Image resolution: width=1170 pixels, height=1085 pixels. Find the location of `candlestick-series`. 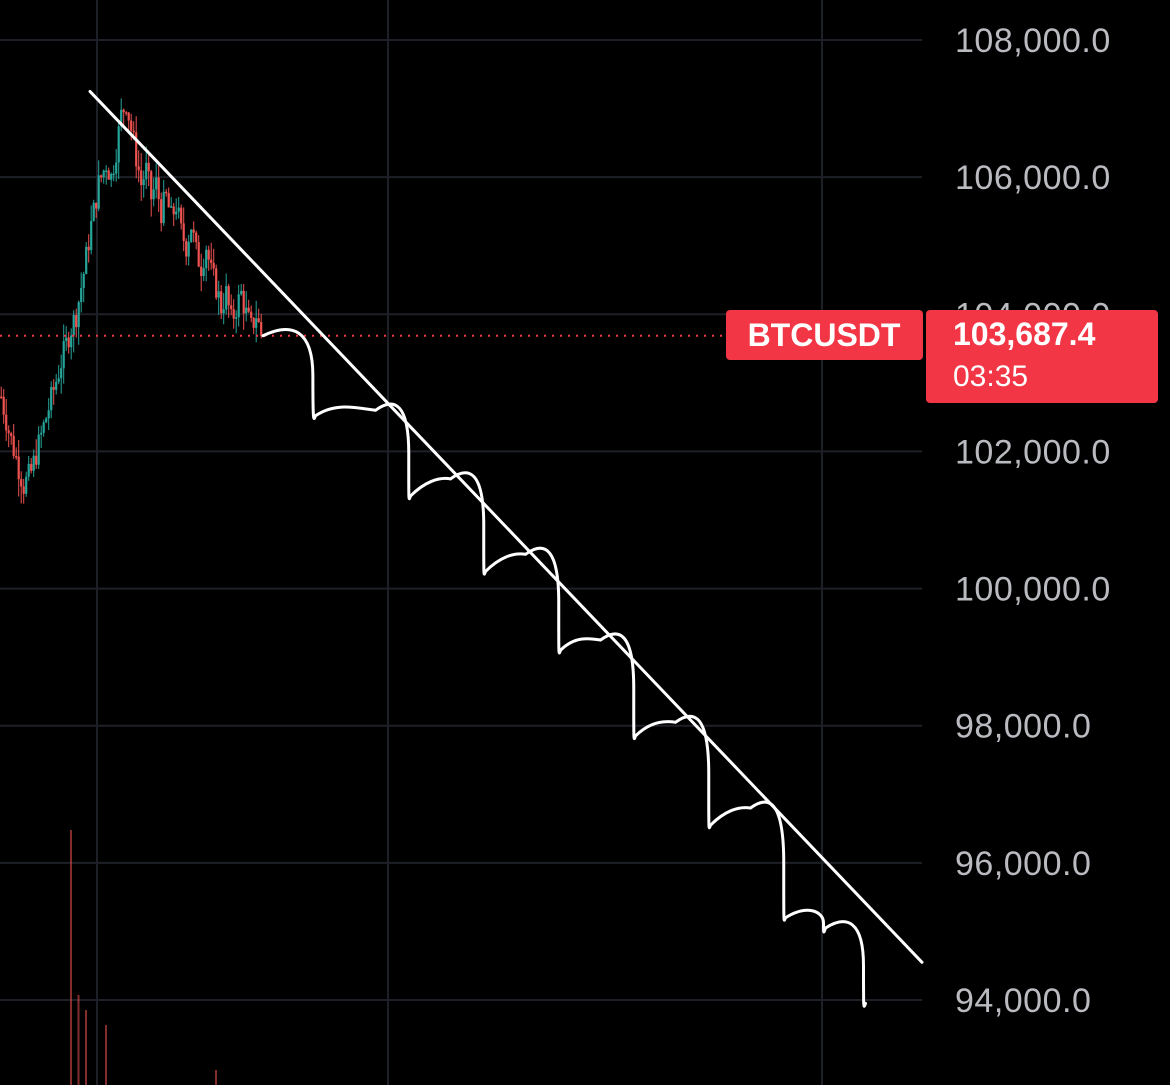

candlestick-series is located at coordinates (131, 301).